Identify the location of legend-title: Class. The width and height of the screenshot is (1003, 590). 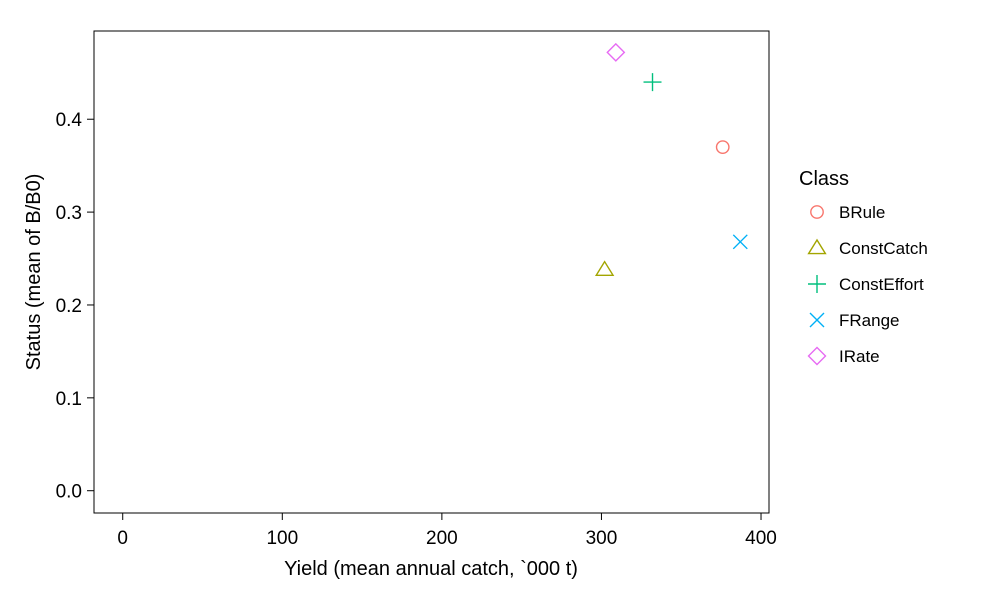
(824, 179).